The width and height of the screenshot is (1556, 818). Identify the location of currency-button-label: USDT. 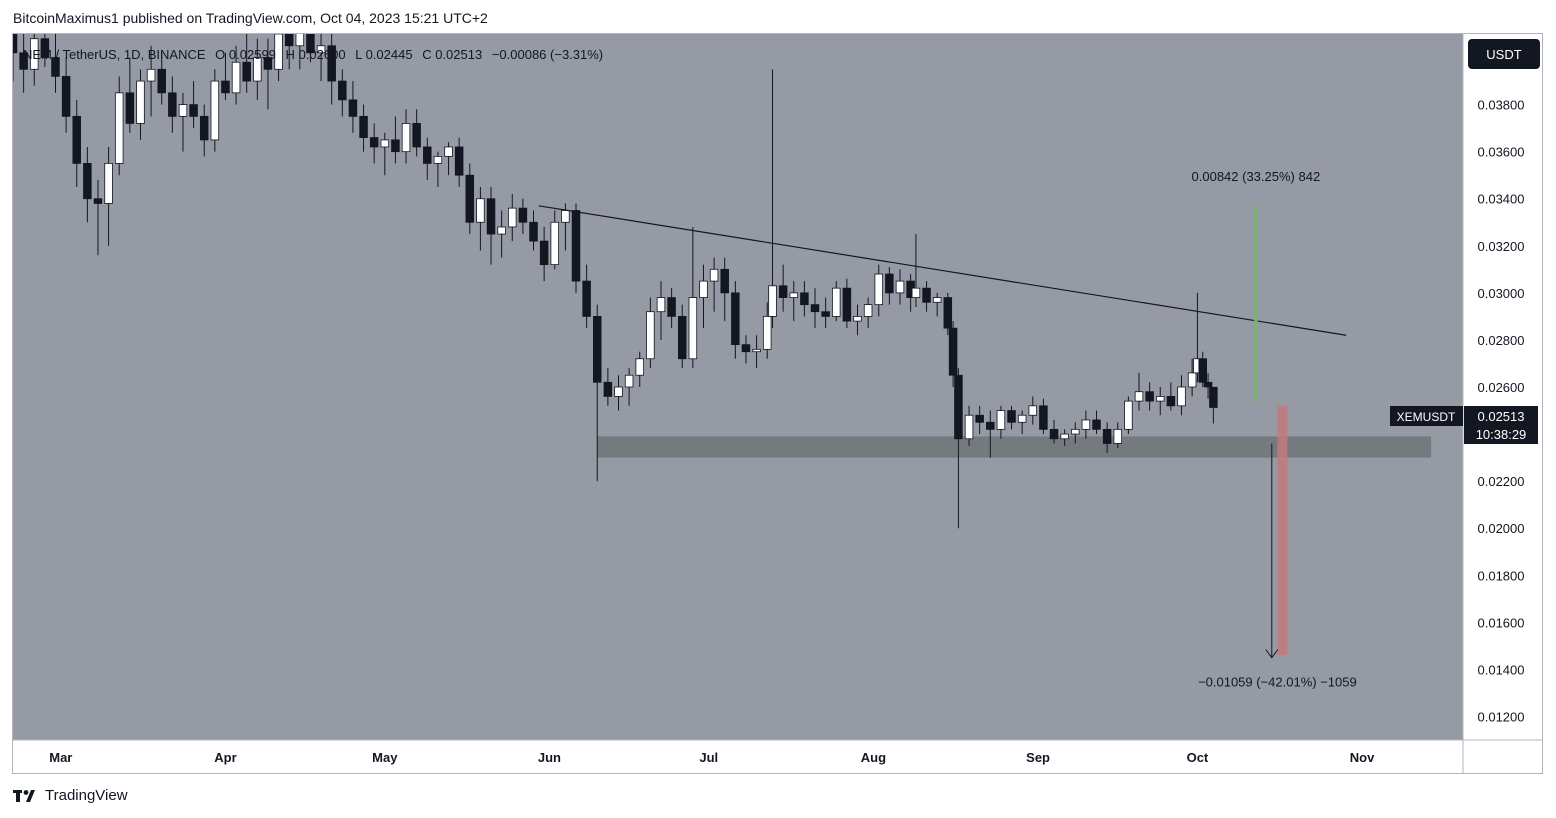
(1503, 54).